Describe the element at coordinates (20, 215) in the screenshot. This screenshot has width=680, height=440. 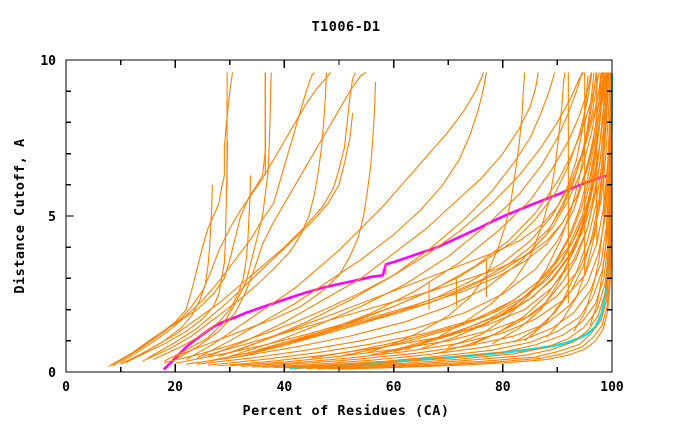
I see `y-axis-title: Distance Cutoff, A` at that location.